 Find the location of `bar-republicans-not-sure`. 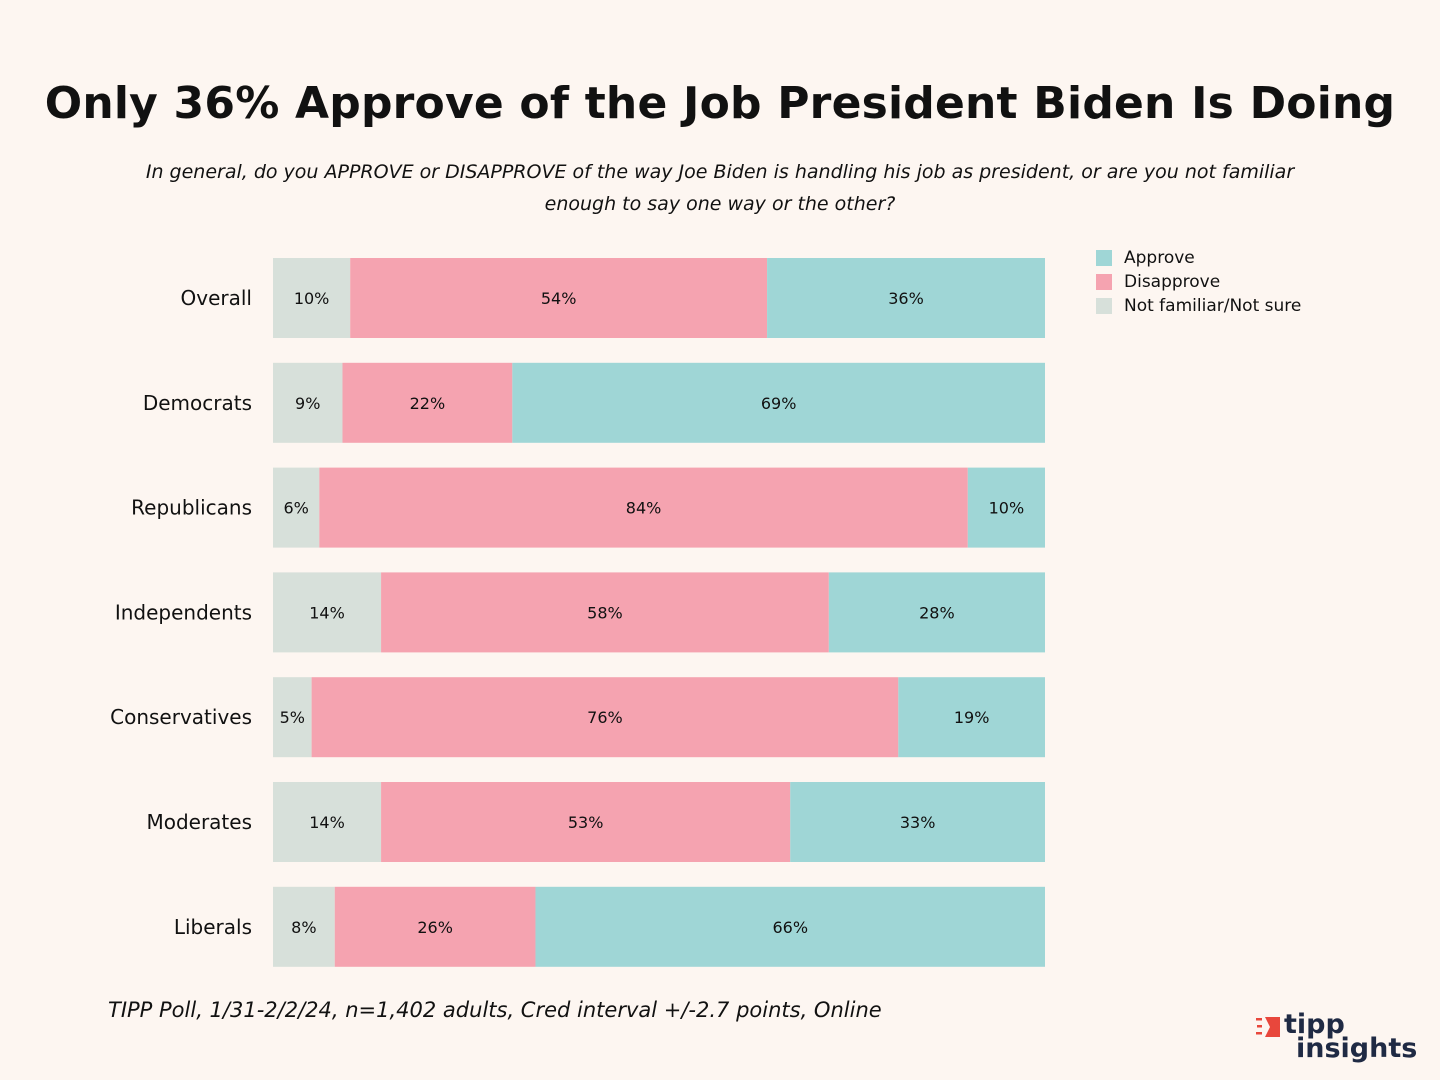

bar-republicans-not-sure is located at coordinates (296, 507).